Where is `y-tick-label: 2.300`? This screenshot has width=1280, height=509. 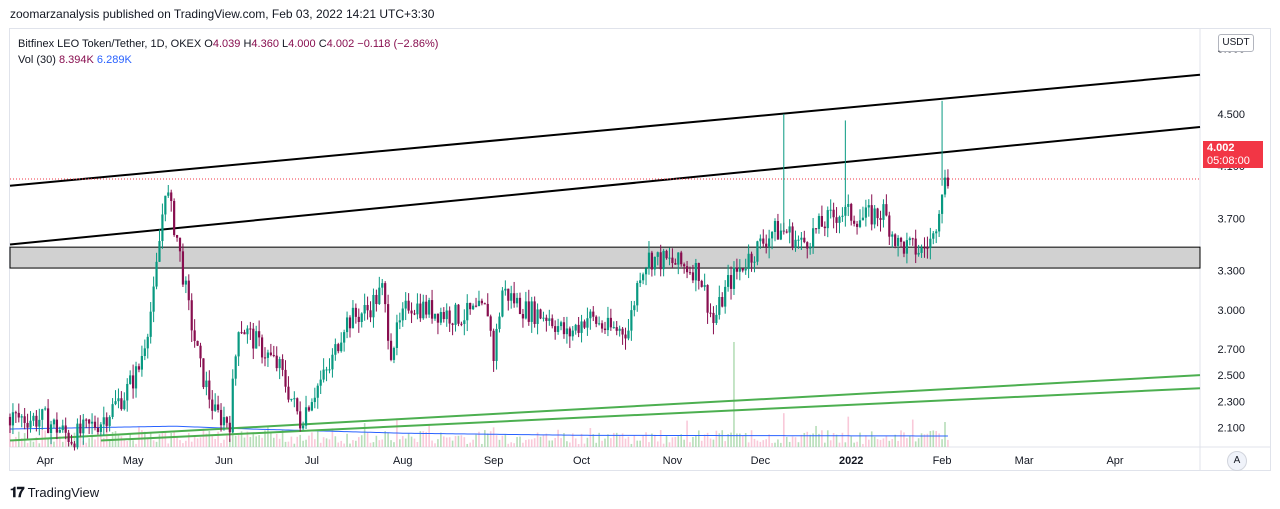 y-tick-label: 2.300 is located at coordinates (1231, 402).